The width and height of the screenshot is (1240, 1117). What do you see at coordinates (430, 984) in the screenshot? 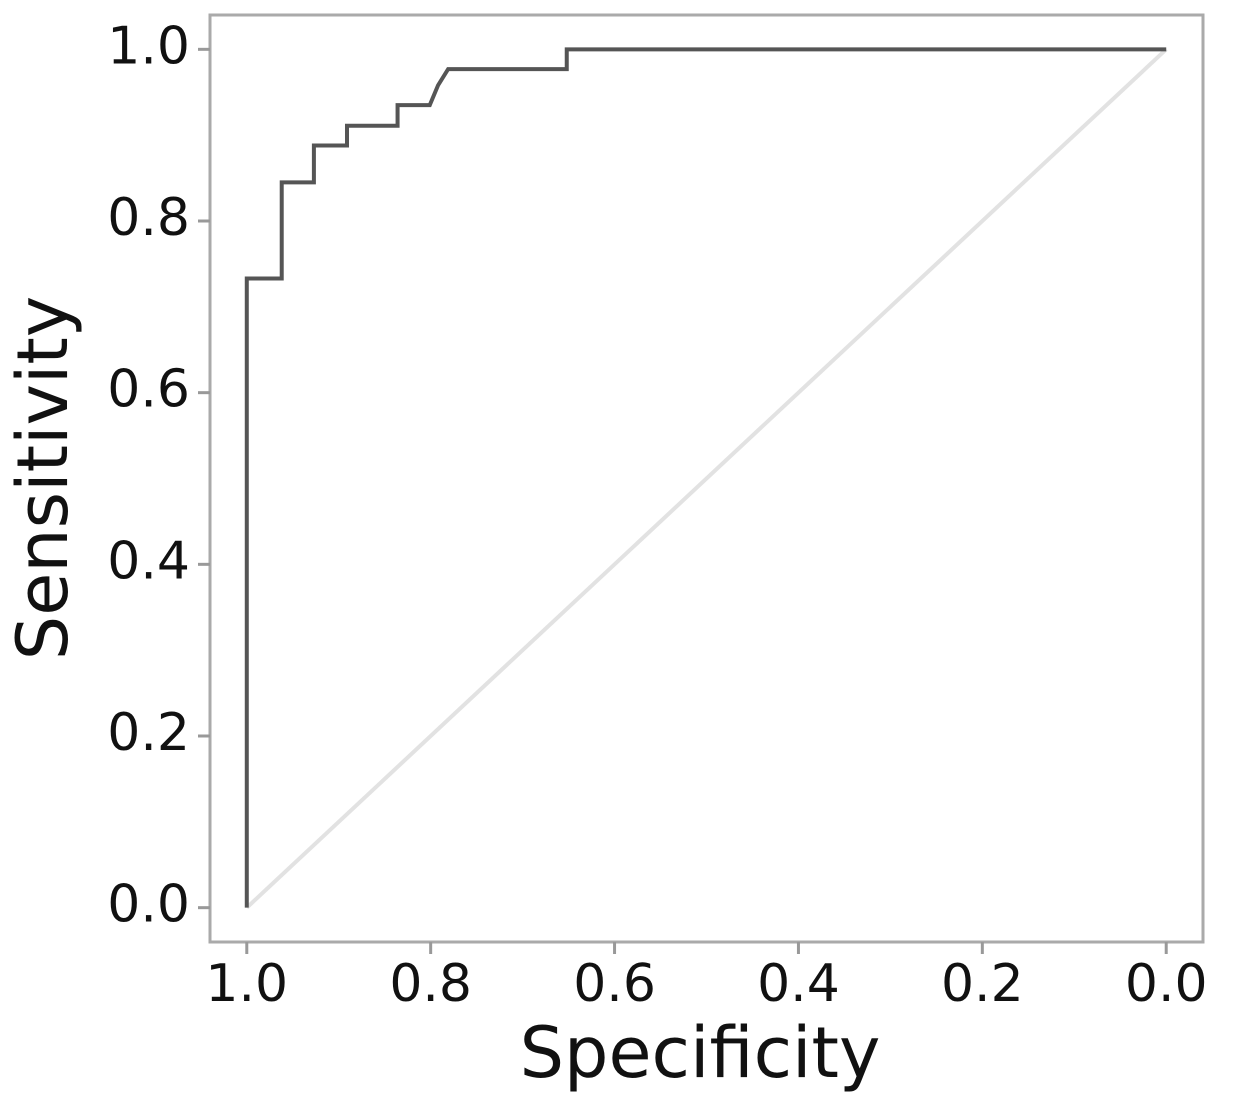
I see `x-tick-label: 0.8` at bounding box center [430, 984].